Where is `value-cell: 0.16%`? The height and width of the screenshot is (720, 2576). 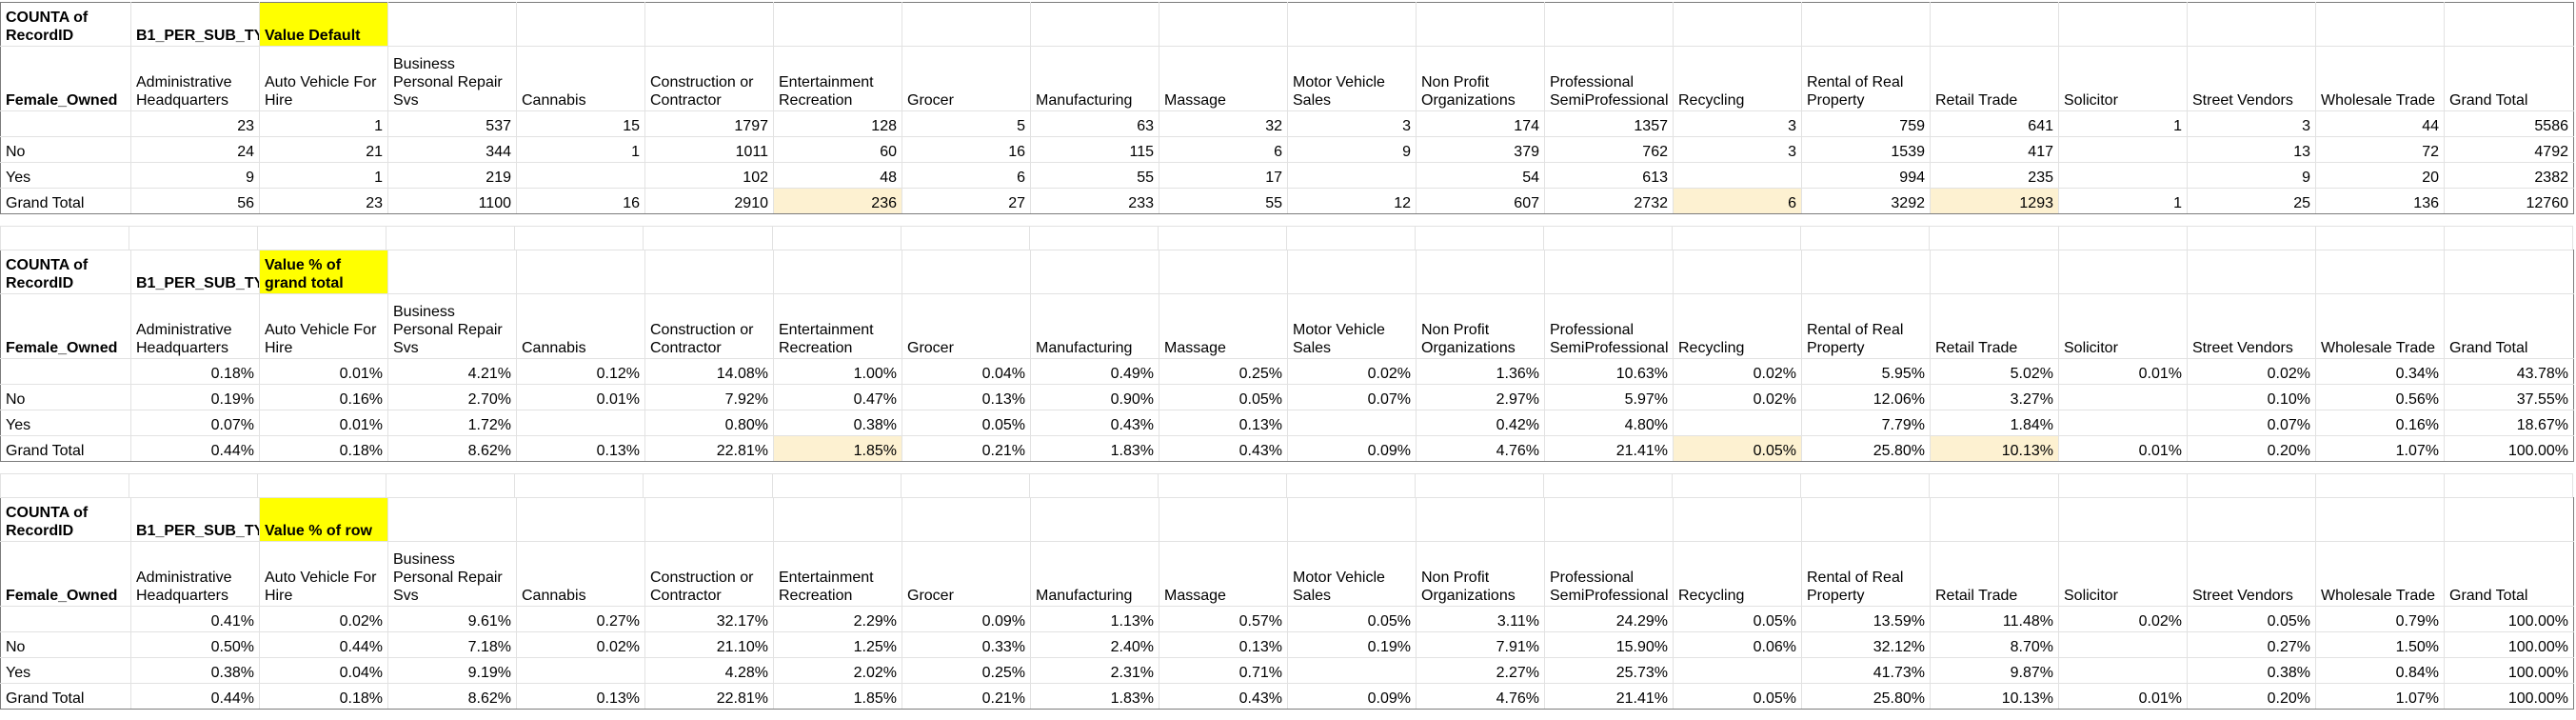 value-cell: 0.16% is located at coordinates (323, 397).